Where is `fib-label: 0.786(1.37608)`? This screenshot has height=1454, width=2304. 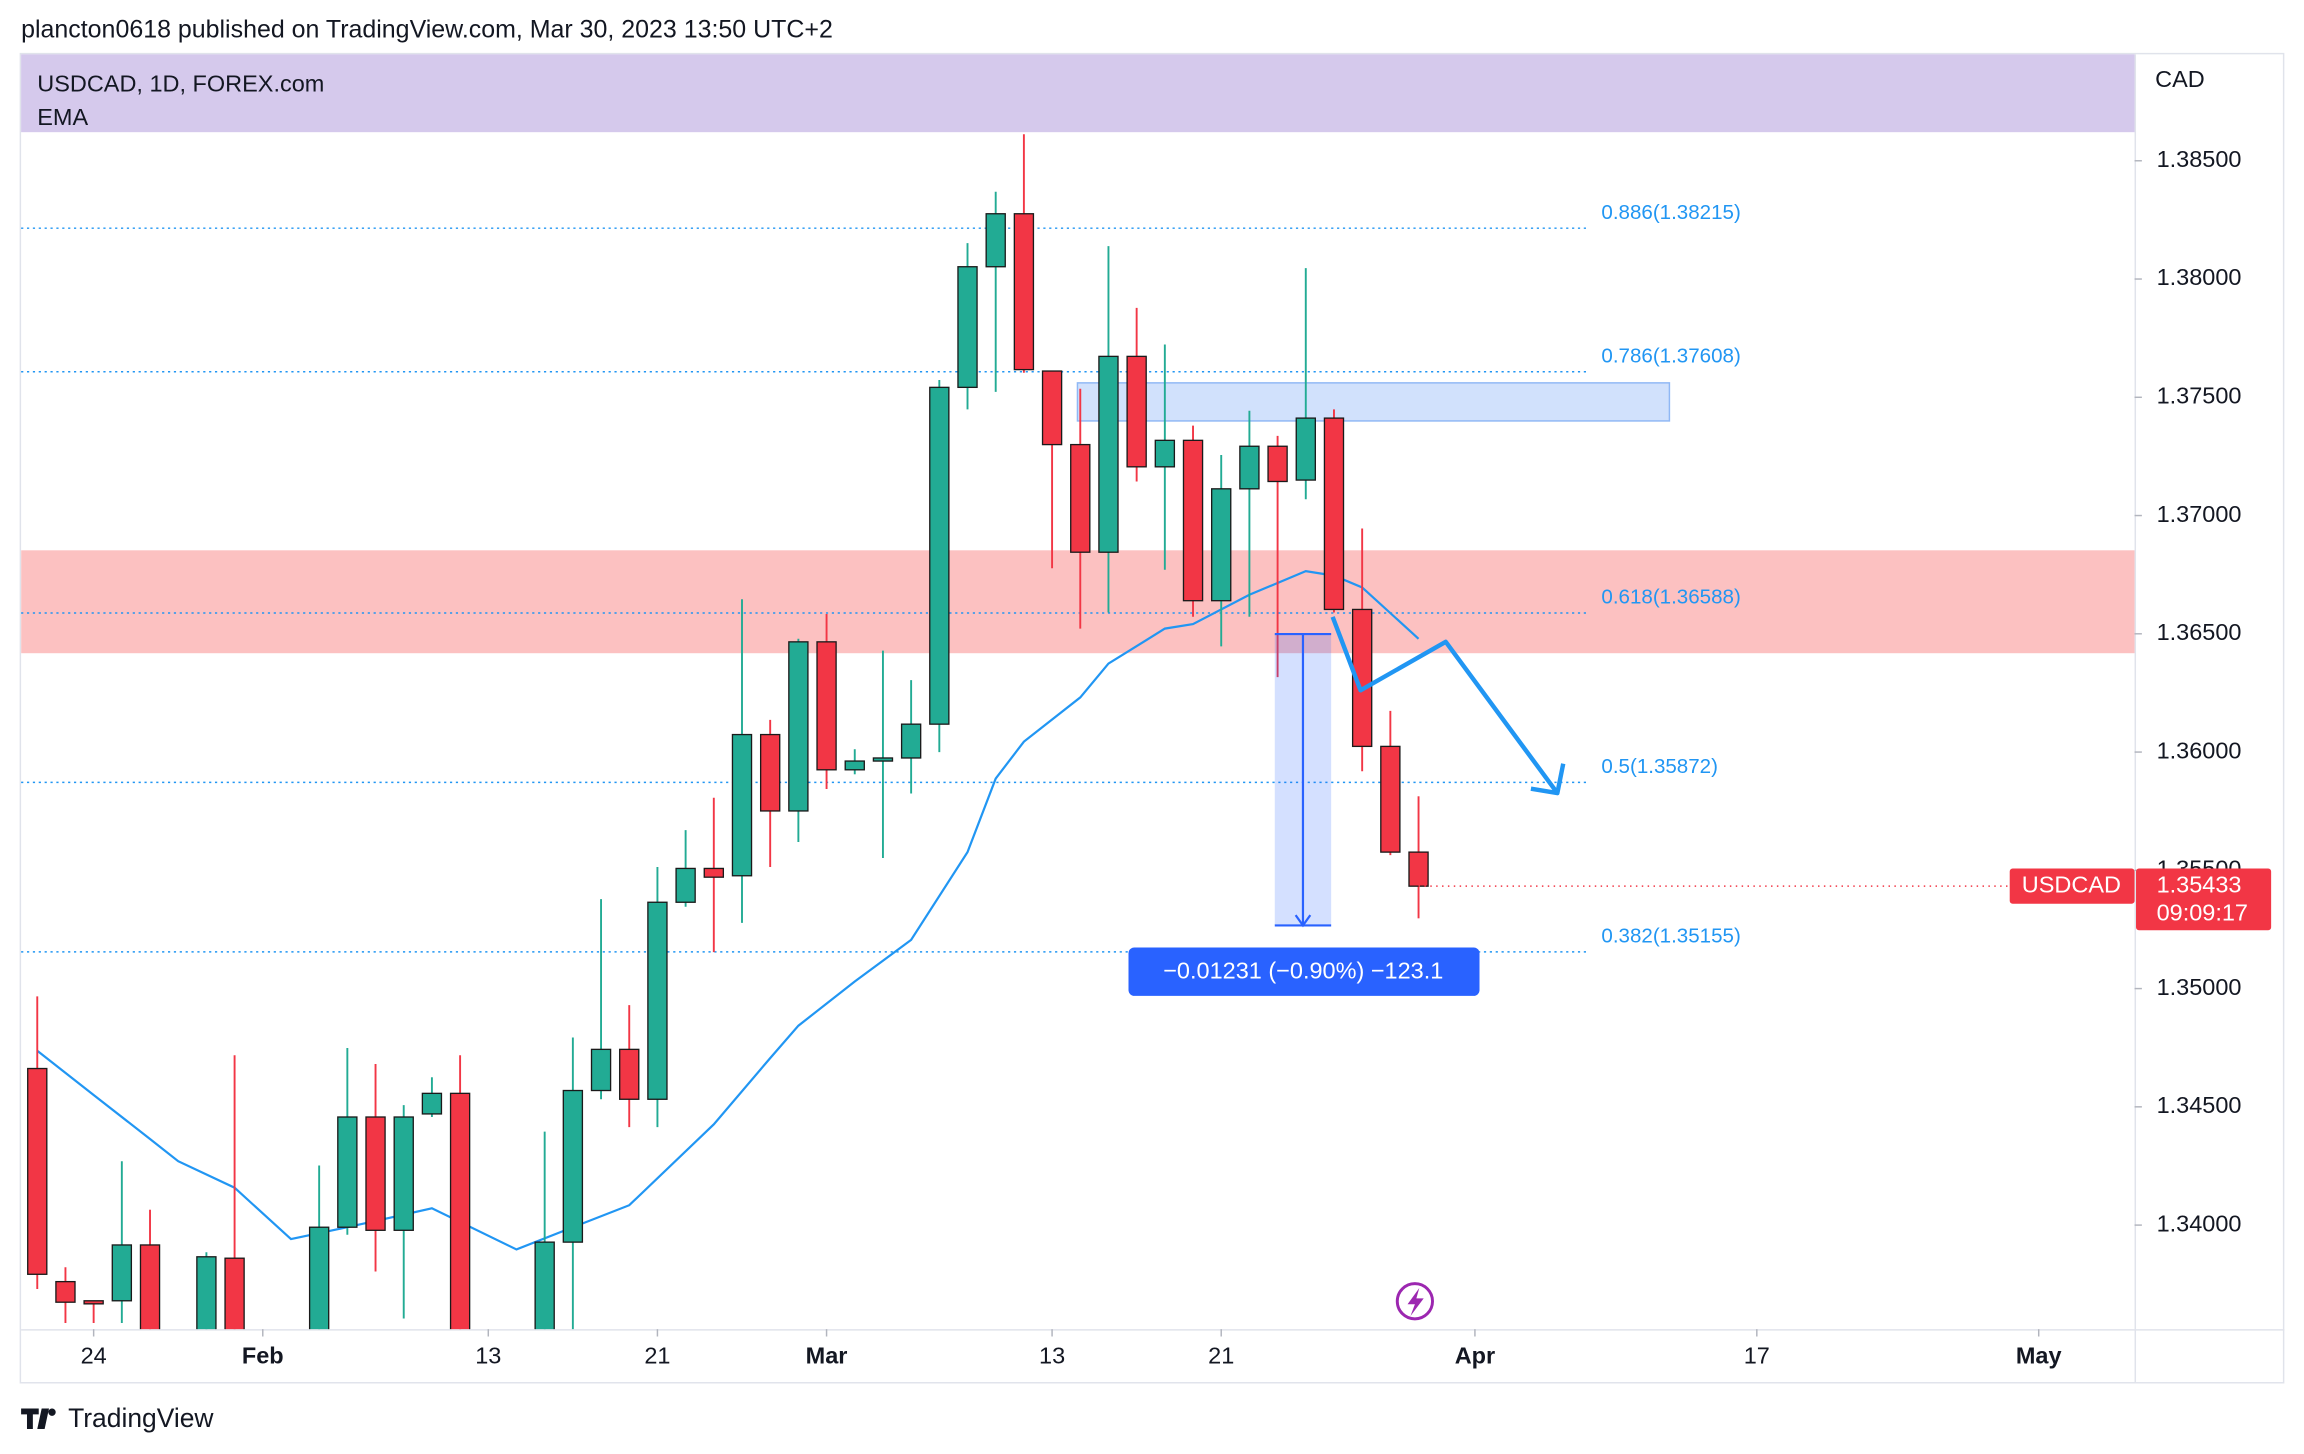 fib-label: 0.786(1.37608) is located at coordinates (1670, 355).